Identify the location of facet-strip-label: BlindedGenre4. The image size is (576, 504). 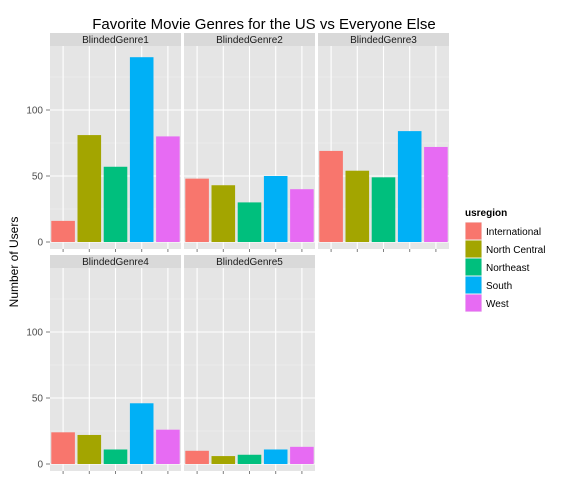
(115, 262).